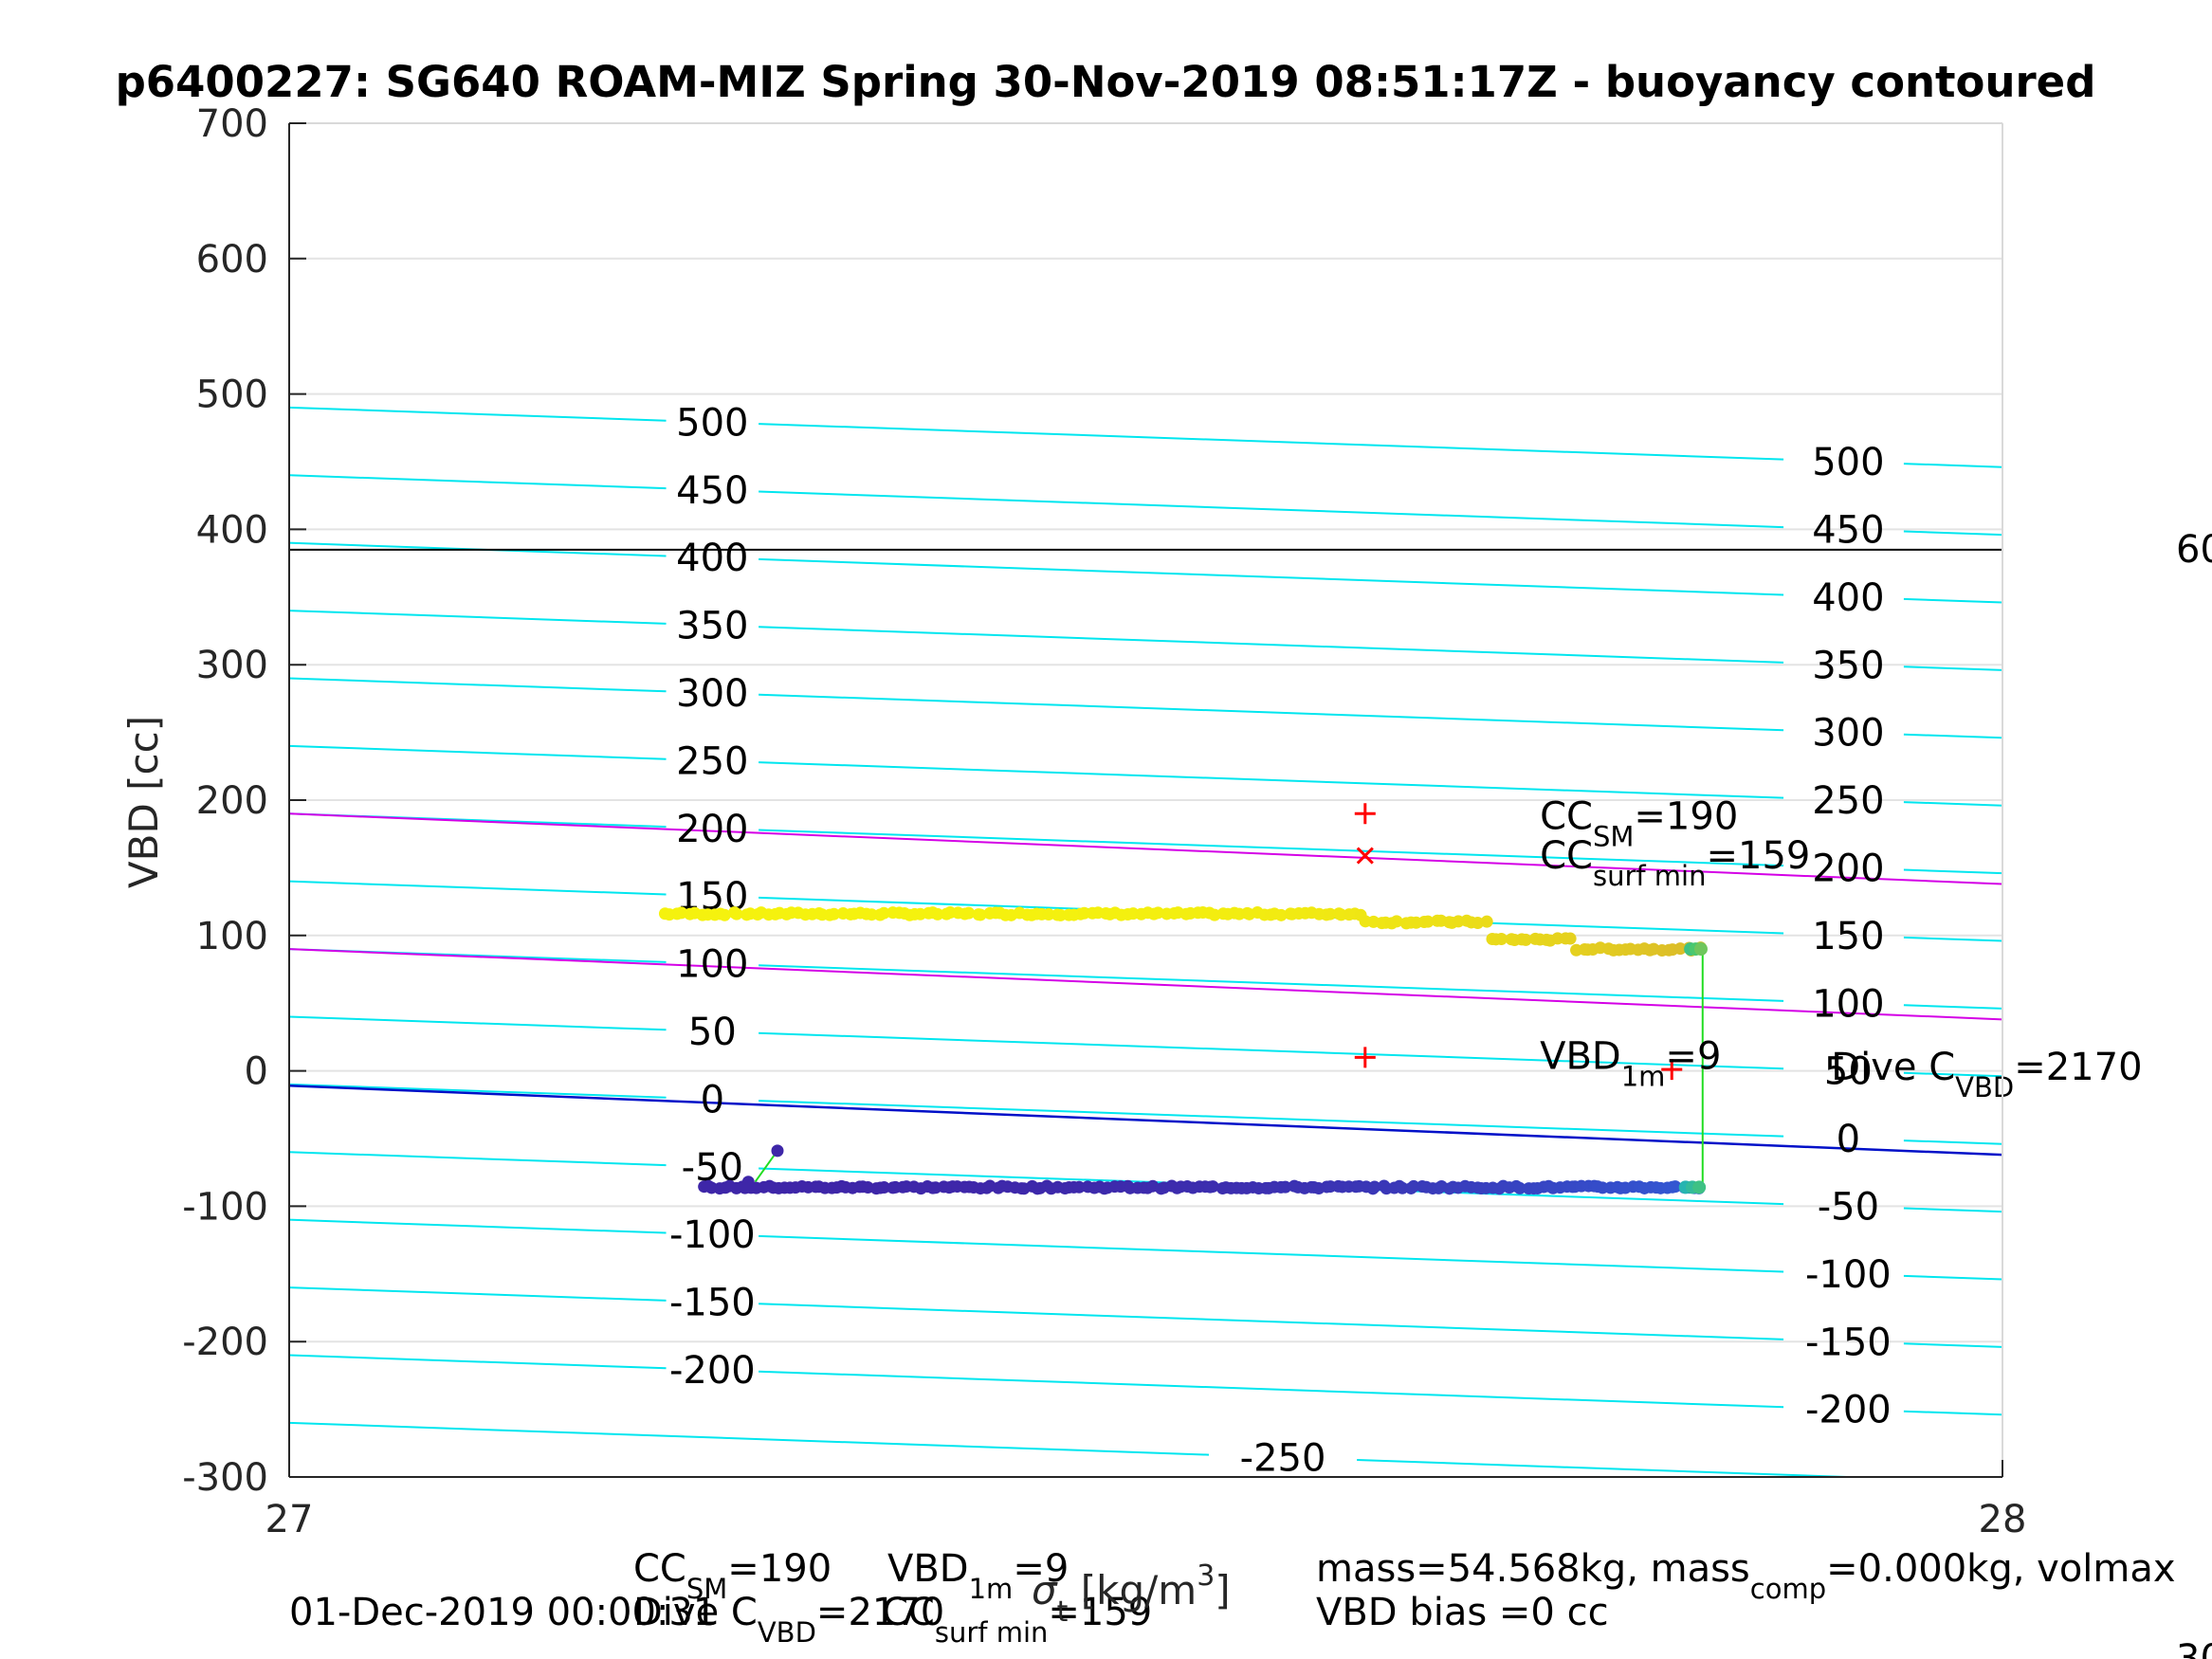  Describe the element at coordinates (1848, 665) in the screenshot. I see `contour-label: 350` at that location.